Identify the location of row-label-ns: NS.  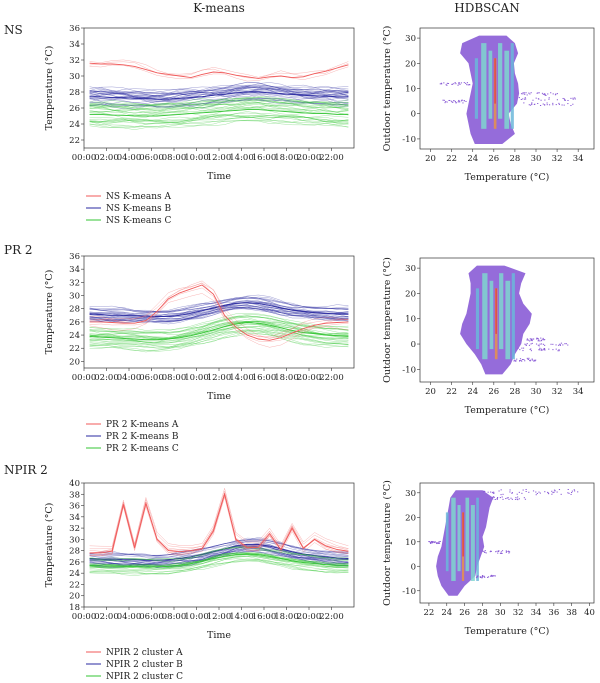
(13, 30).